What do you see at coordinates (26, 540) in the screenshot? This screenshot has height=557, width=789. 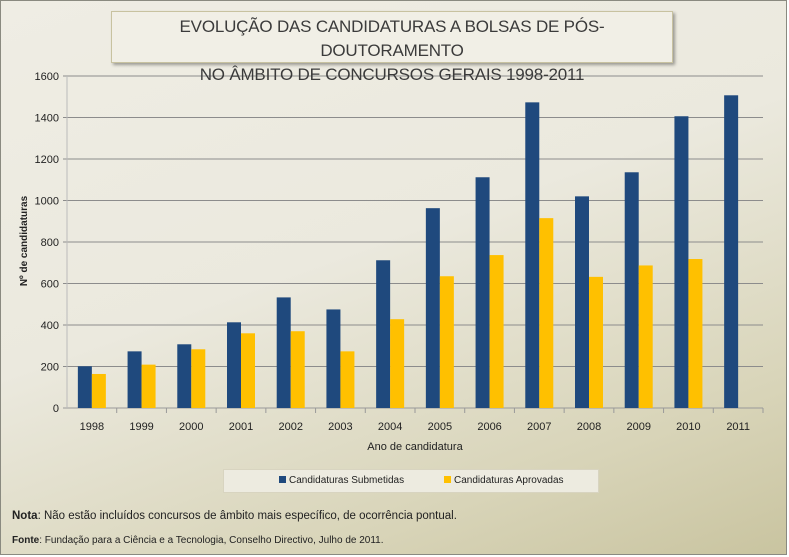 I see `source-label: Fonte` at bounding box center [26, 540].